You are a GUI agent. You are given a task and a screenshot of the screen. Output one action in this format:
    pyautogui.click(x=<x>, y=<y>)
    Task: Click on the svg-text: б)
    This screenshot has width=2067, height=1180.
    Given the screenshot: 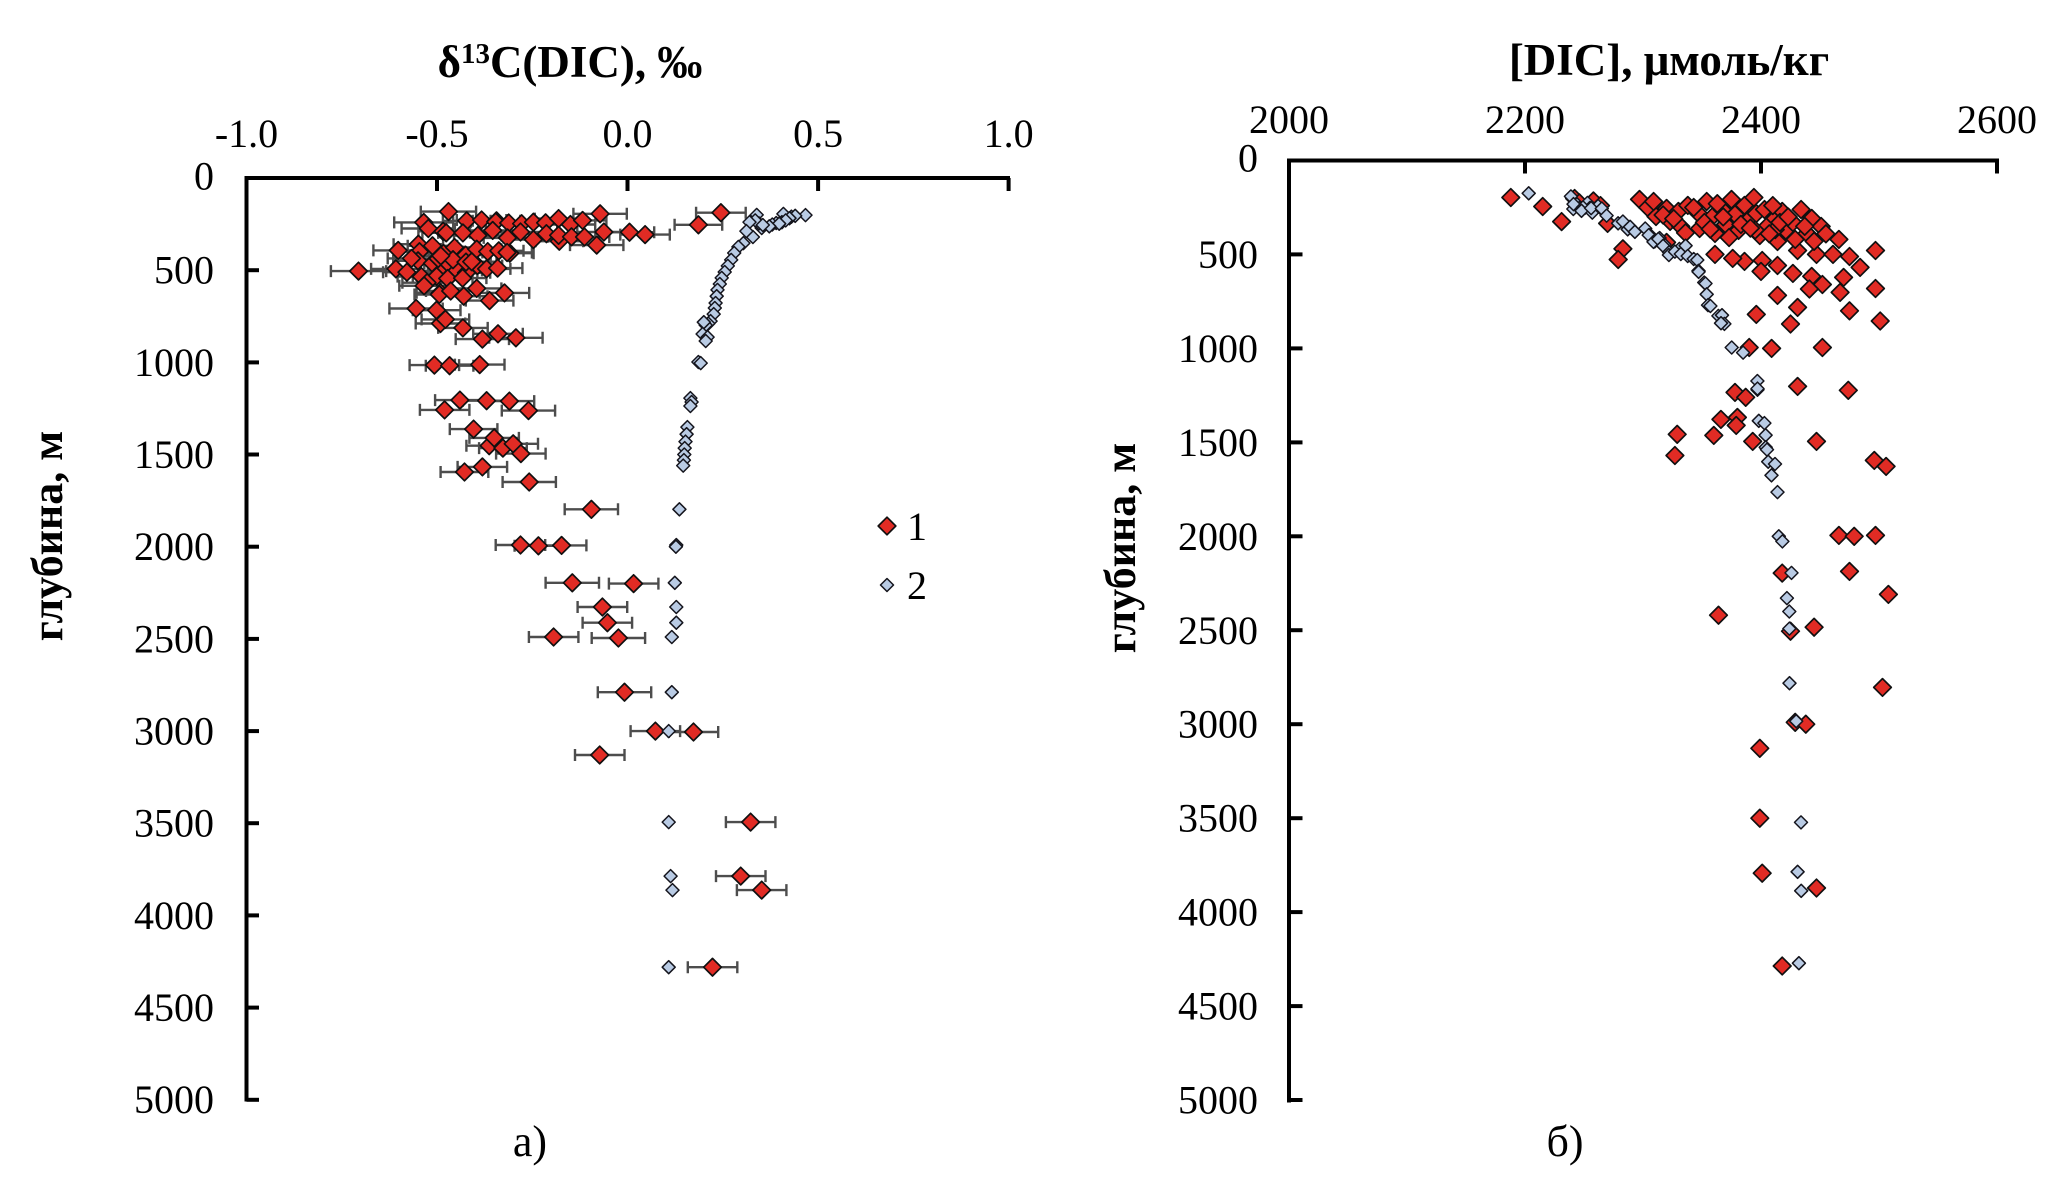 What is the action you would take?
    pyautogui.click(x=1564, y=1141)
    